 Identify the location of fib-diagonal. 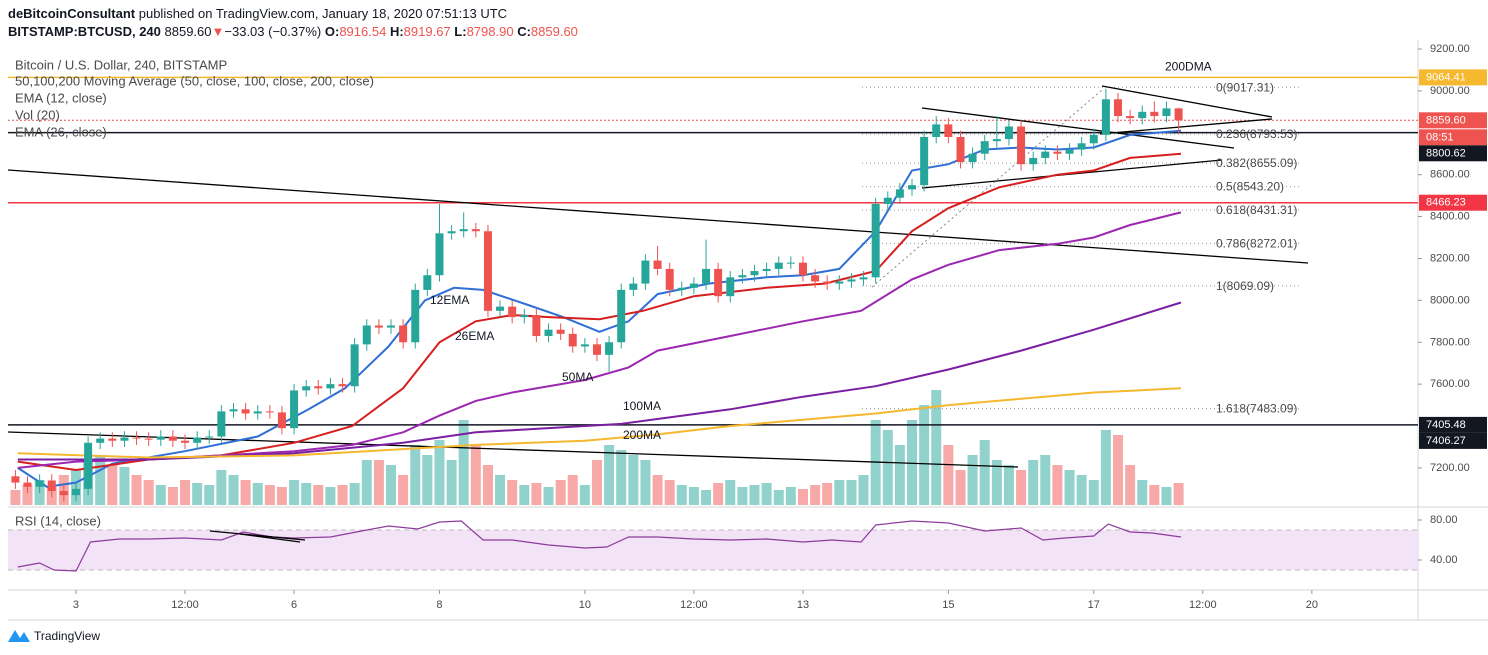
(987, 188).